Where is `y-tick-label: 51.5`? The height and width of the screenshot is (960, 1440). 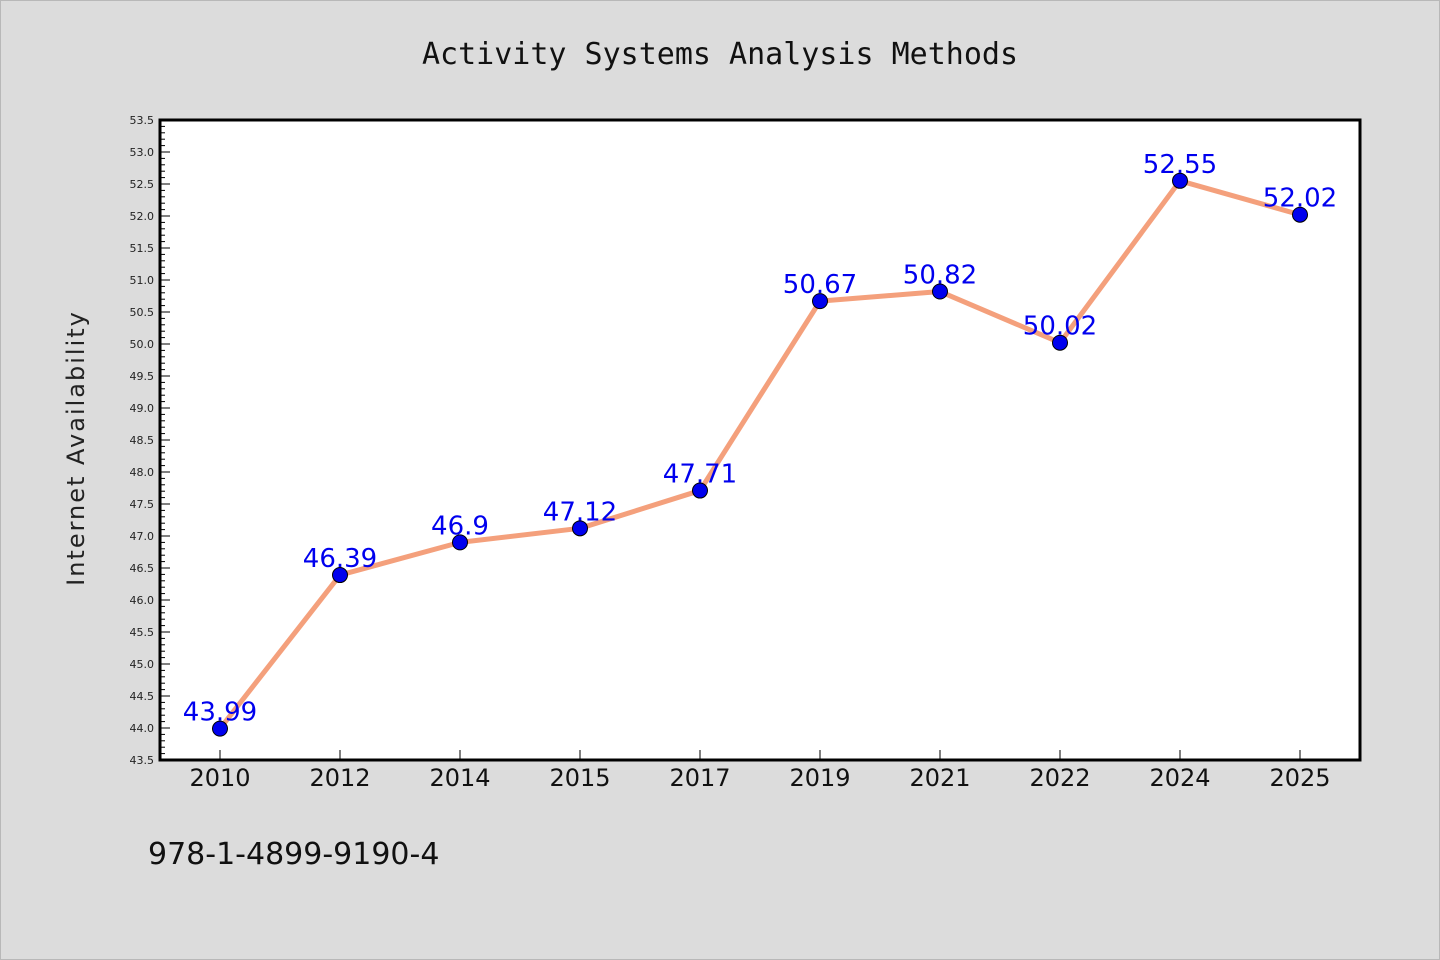 y-tick-label: 51.5 is located at coordinates (142, 248).